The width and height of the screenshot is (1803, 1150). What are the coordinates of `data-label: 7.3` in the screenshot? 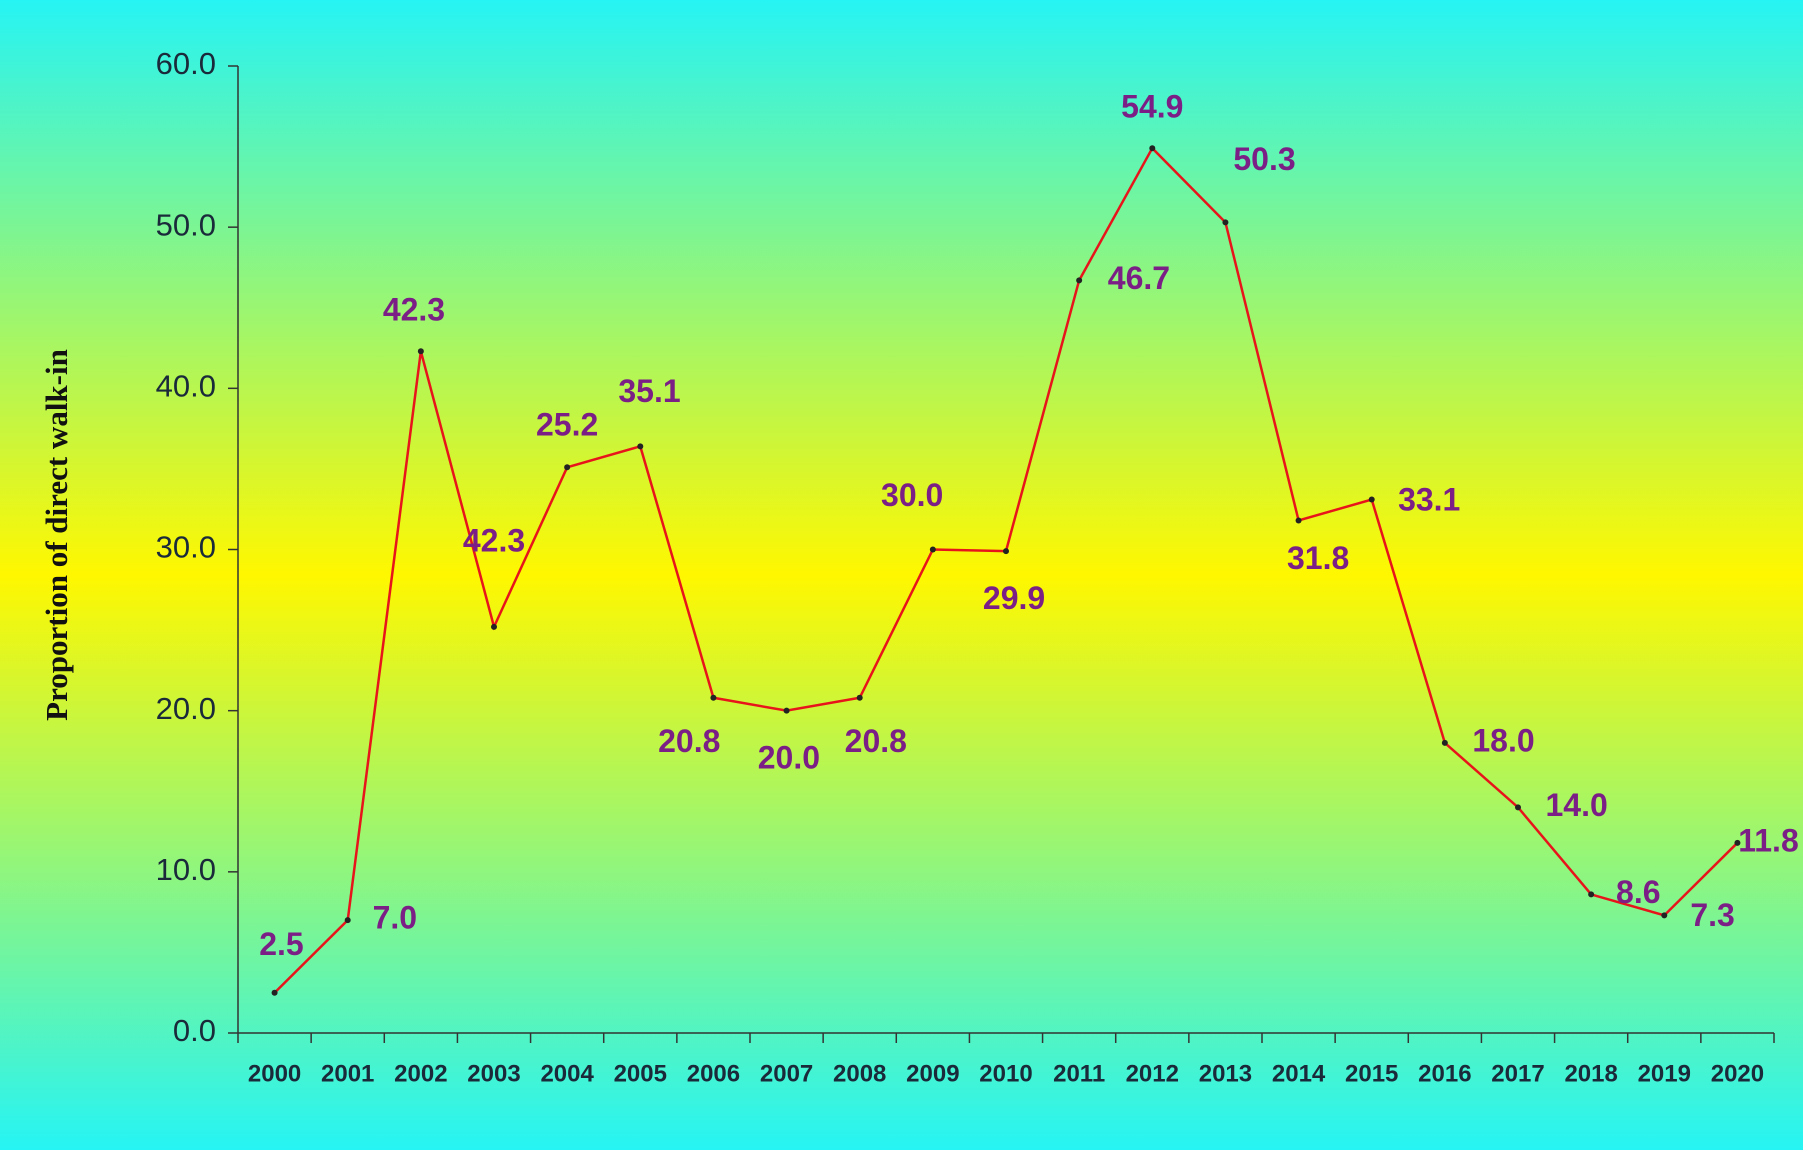 It's located at (1712, 915).